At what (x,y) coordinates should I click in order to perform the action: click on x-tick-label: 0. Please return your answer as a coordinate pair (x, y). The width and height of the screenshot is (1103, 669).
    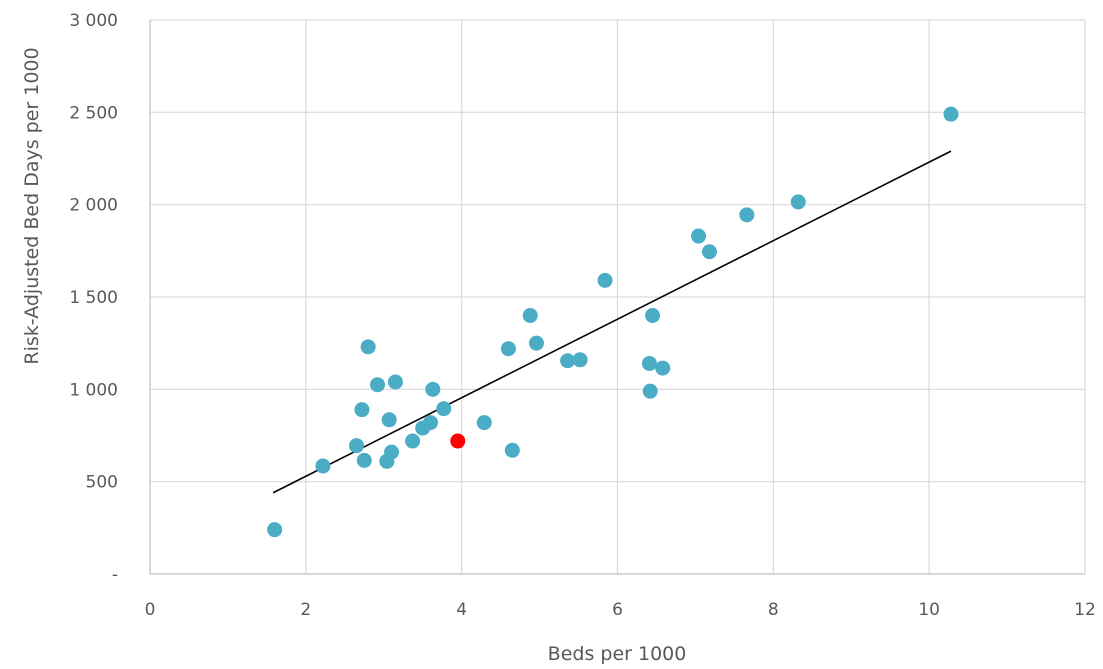
    Looking at the image, I should click on (150, 610).